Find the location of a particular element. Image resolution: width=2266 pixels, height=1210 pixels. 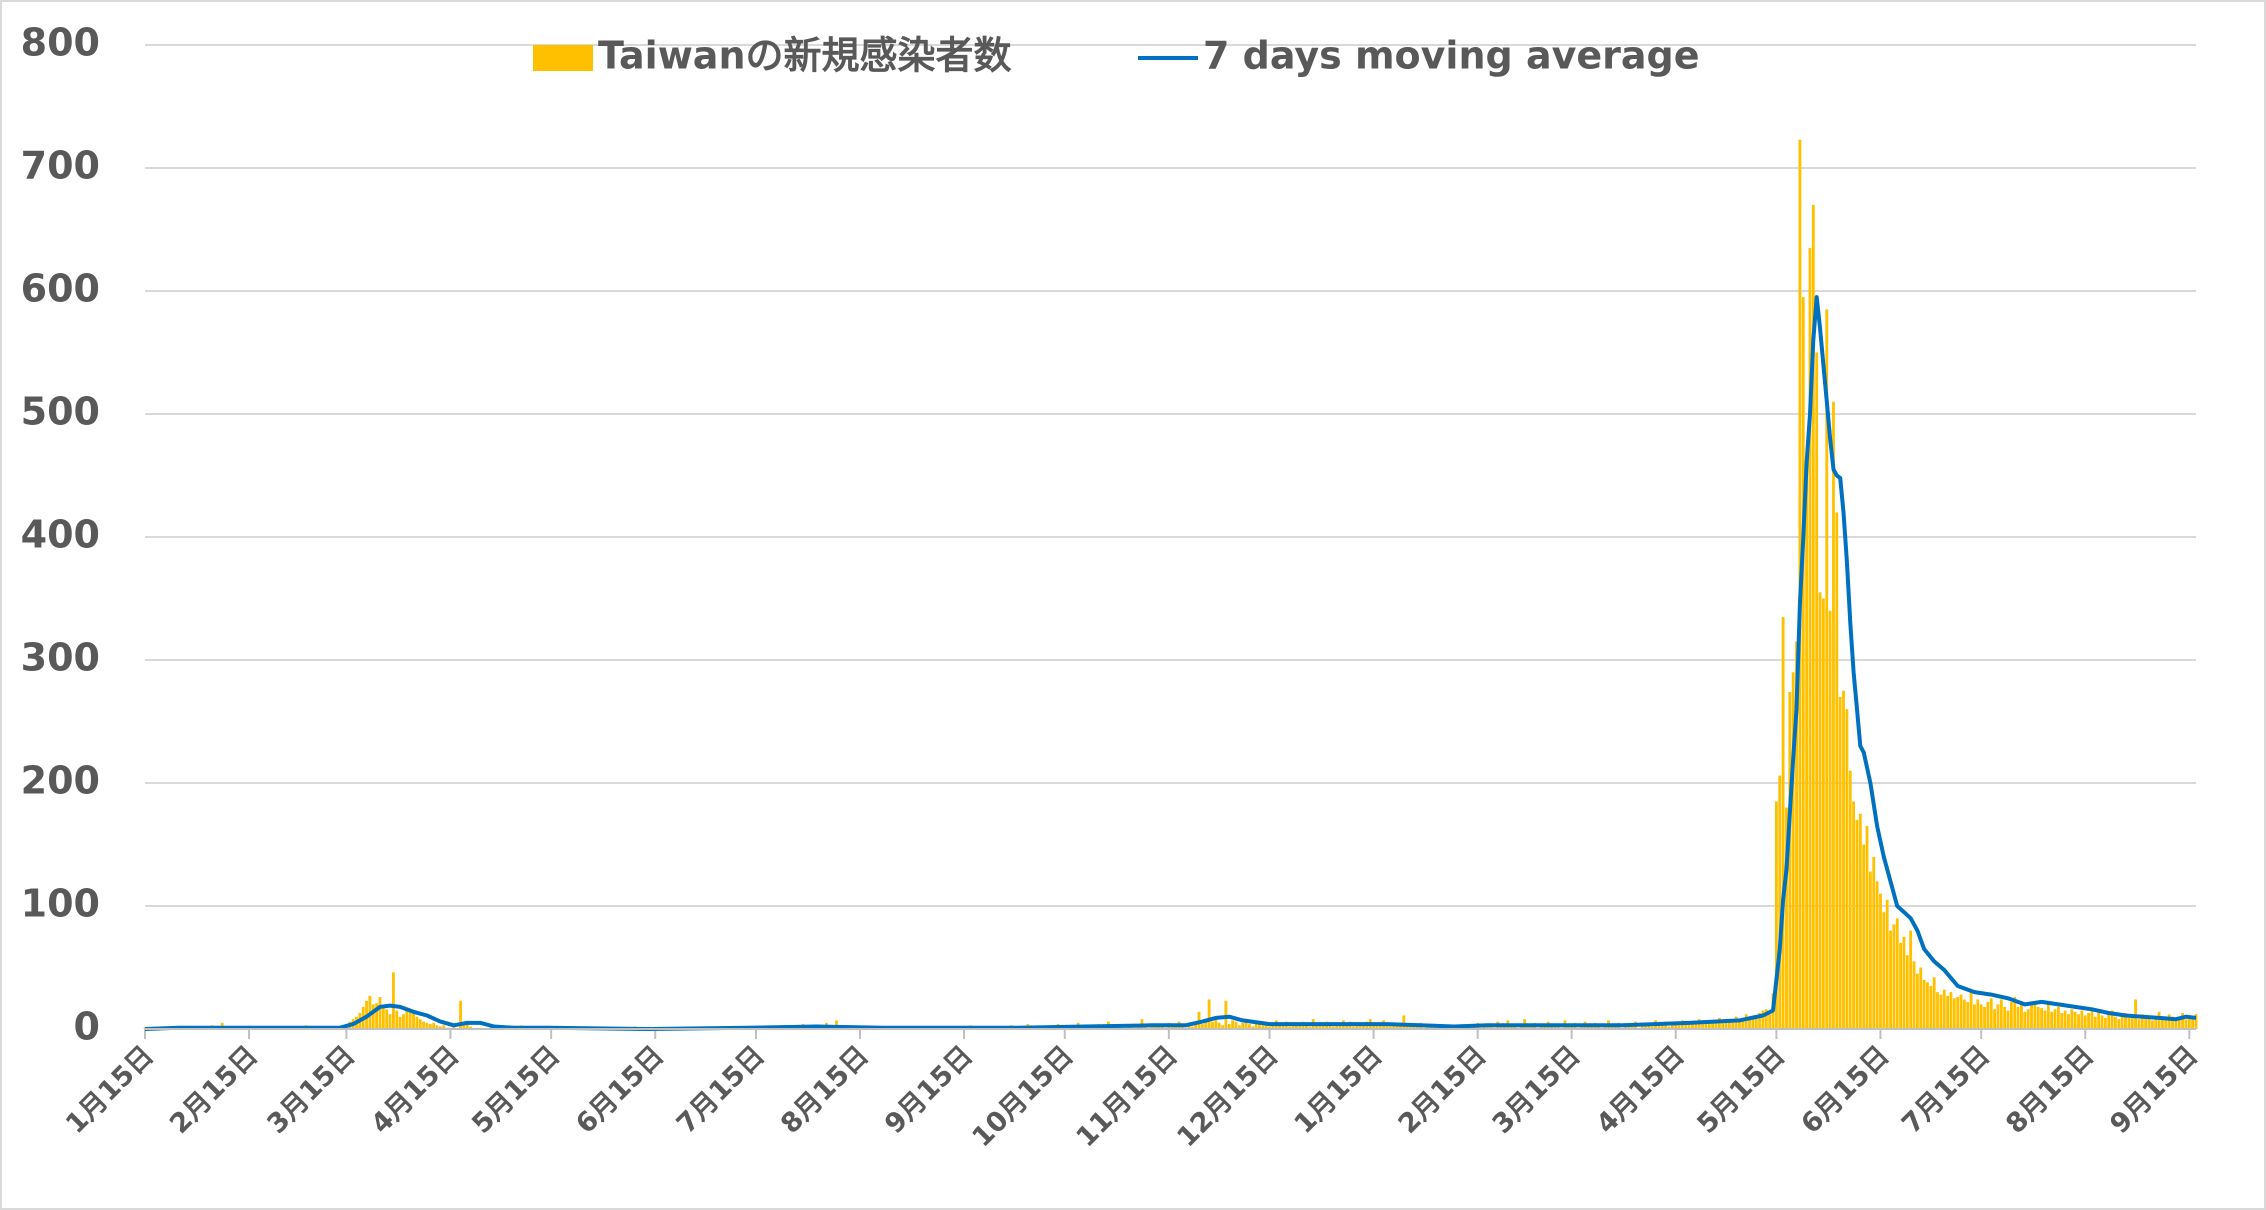

y-tick-label: 800 is located at coordinates (60, 43).